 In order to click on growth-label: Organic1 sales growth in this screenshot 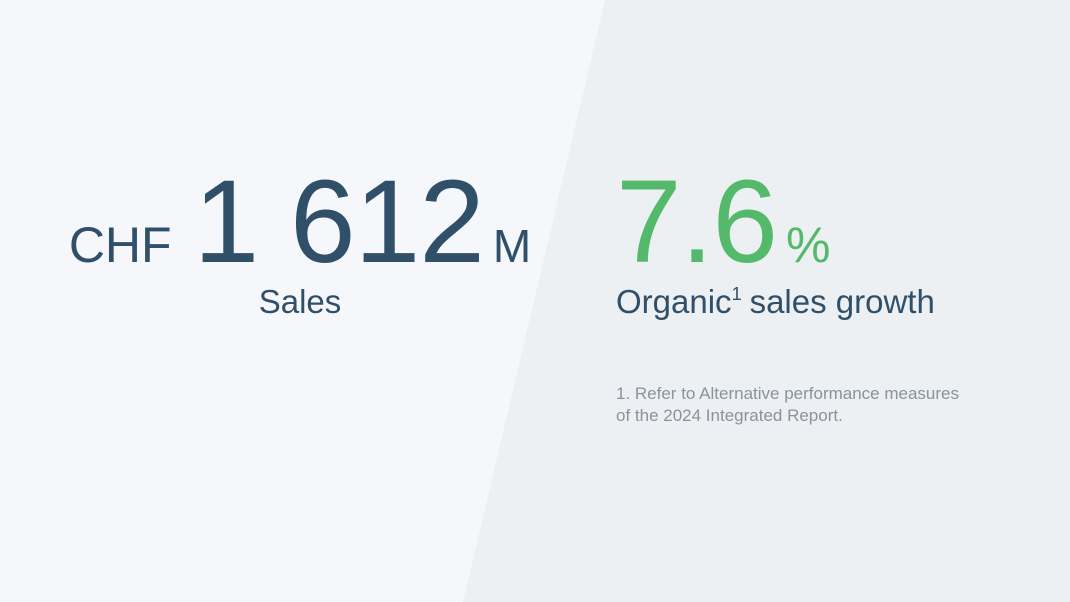, I will do `click(775, 301)`.